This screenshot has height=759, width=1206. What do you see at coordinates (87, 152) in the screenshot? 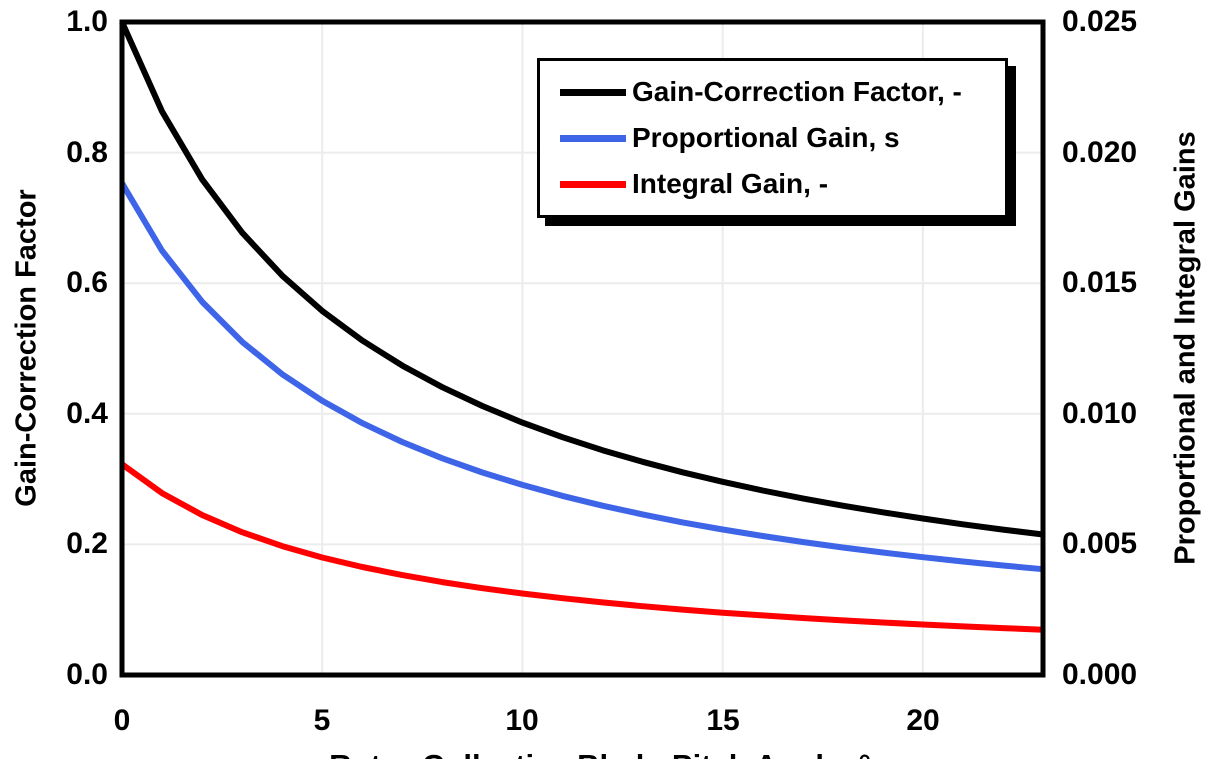
I see `left-axis-tick: 0.8` at bounding box center [87, 152].